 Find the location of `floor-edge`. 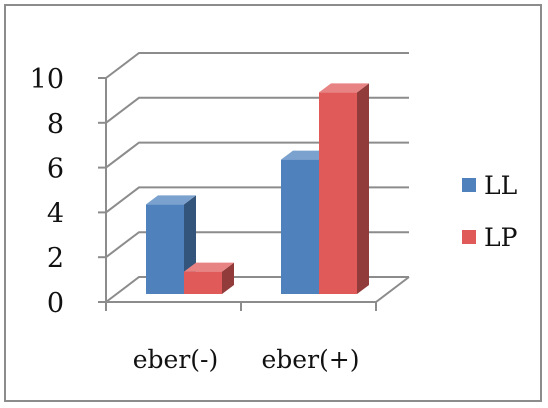

floor-edge is located at coordinates (392, 289).